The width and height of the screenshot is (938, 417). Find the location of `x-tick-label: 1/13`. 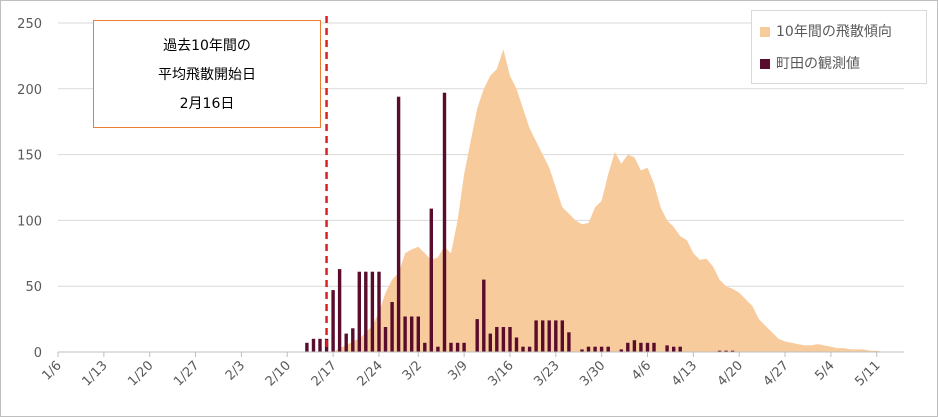

x-tick-label: 1/13 is located at coordinates (94, 373).